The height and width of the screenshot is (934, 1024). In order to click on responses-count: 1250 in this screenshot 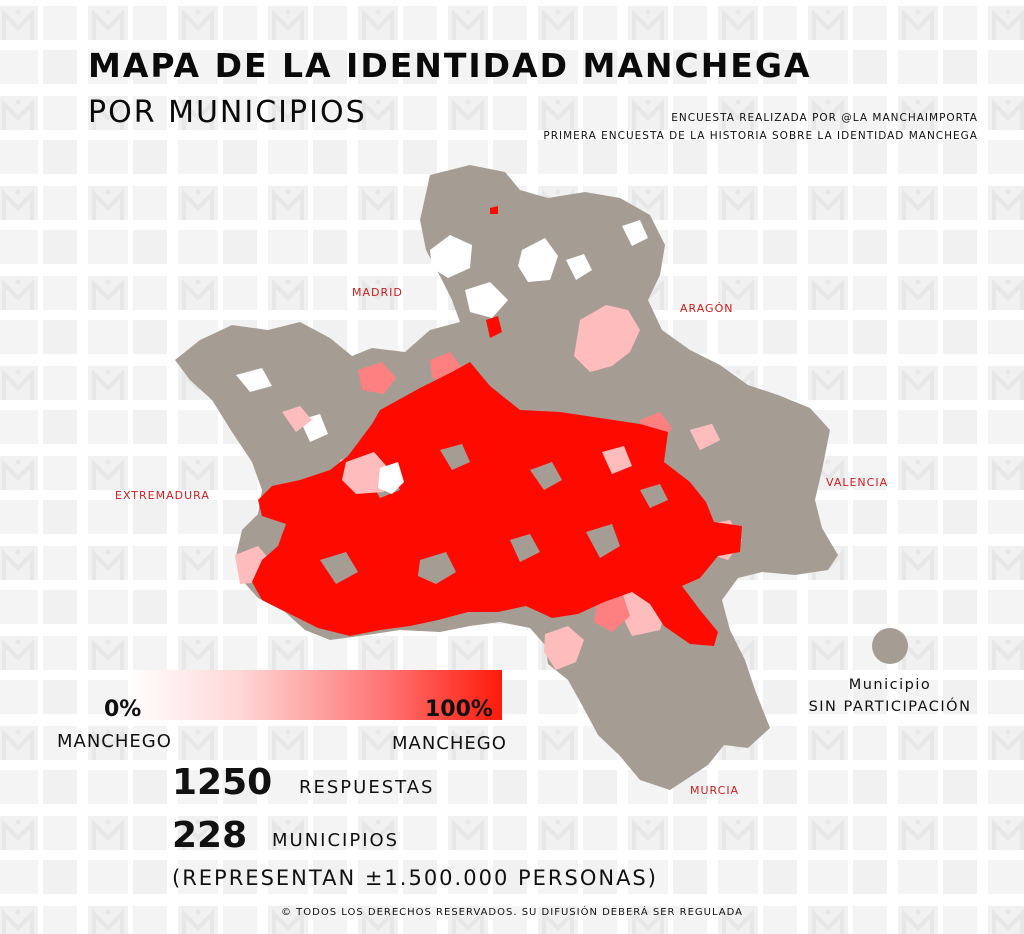, I will do `click(222, 782)`.